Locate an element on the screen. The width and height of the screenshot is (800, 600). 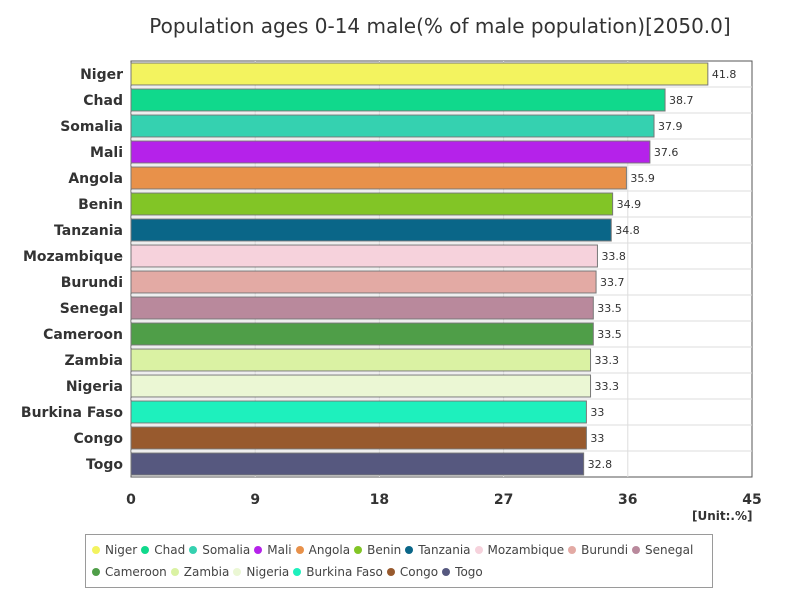
legend-label: Mozambique is located at coordinates (526, 550).